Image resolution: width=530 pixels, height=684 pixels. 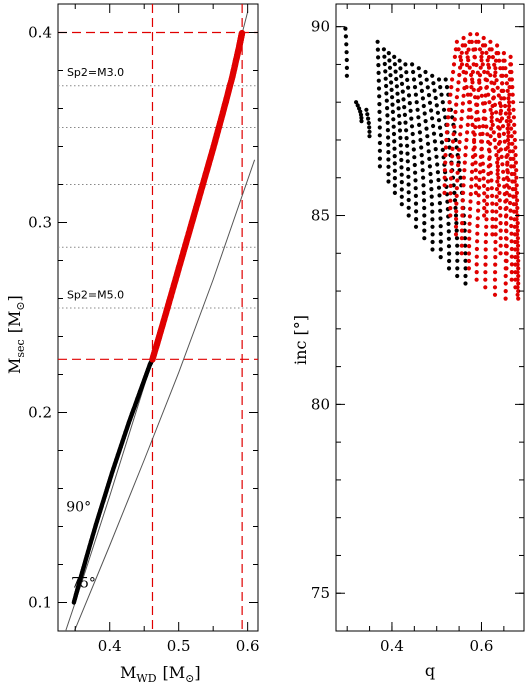 What do you see at coordinates (320, 27) in the screenshot?
I see `right-ytick-label: 90` at bounding box center [320, 27].